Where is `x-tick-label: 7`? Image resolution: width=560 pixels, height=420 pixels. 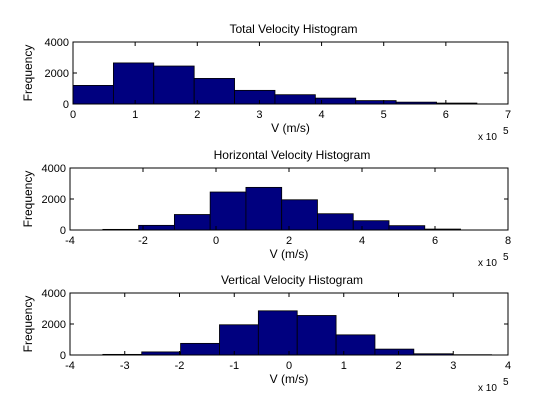
x-tick-label: 7 is located at coordinates (508, 115).